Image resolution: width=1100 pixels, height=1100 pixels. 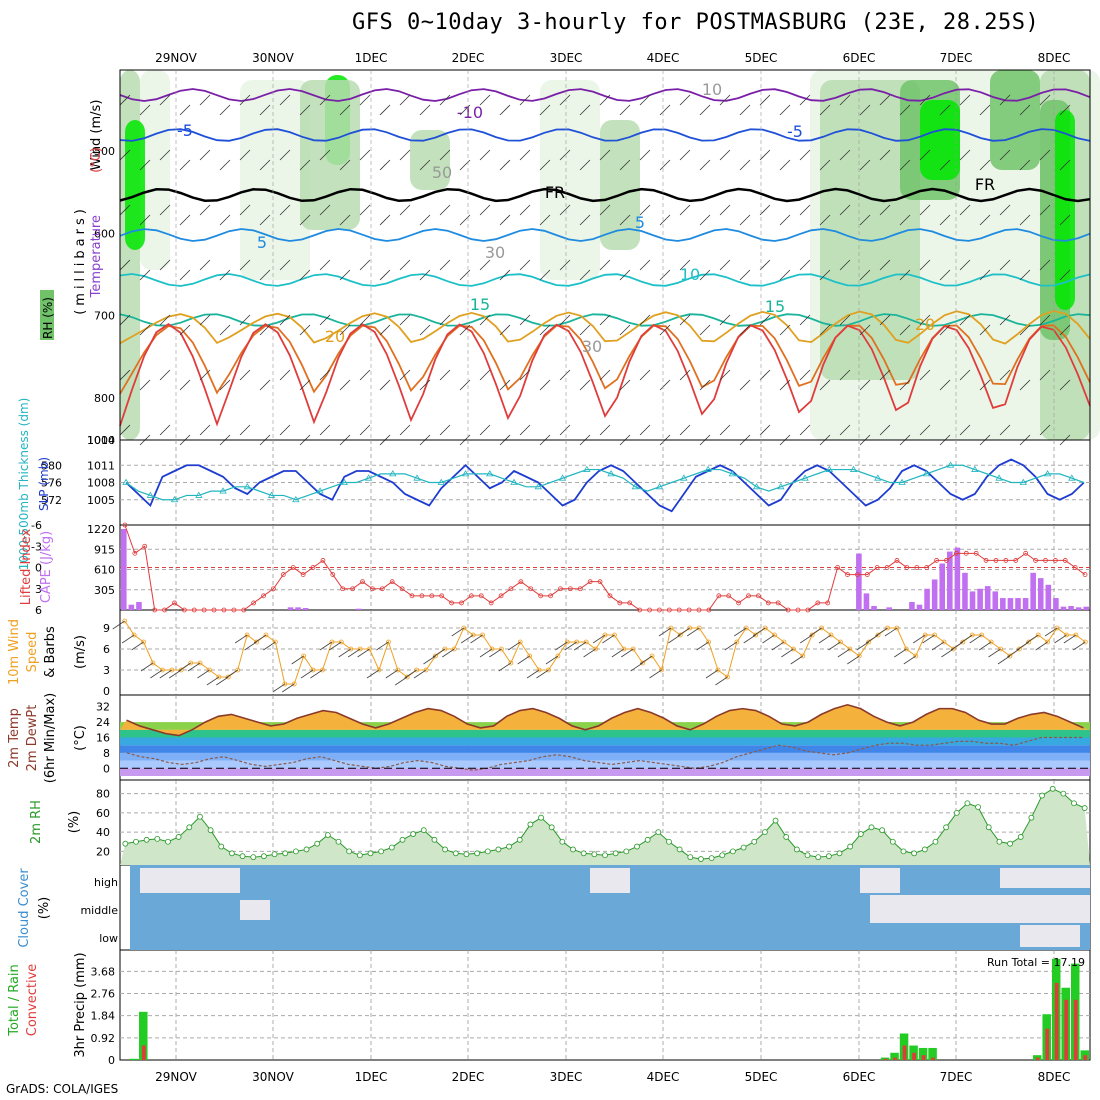 What do you see at coordinates (914, 1056) in the screenshot?
I see `precip-conv-bar` at bounding box center [914, 1056].